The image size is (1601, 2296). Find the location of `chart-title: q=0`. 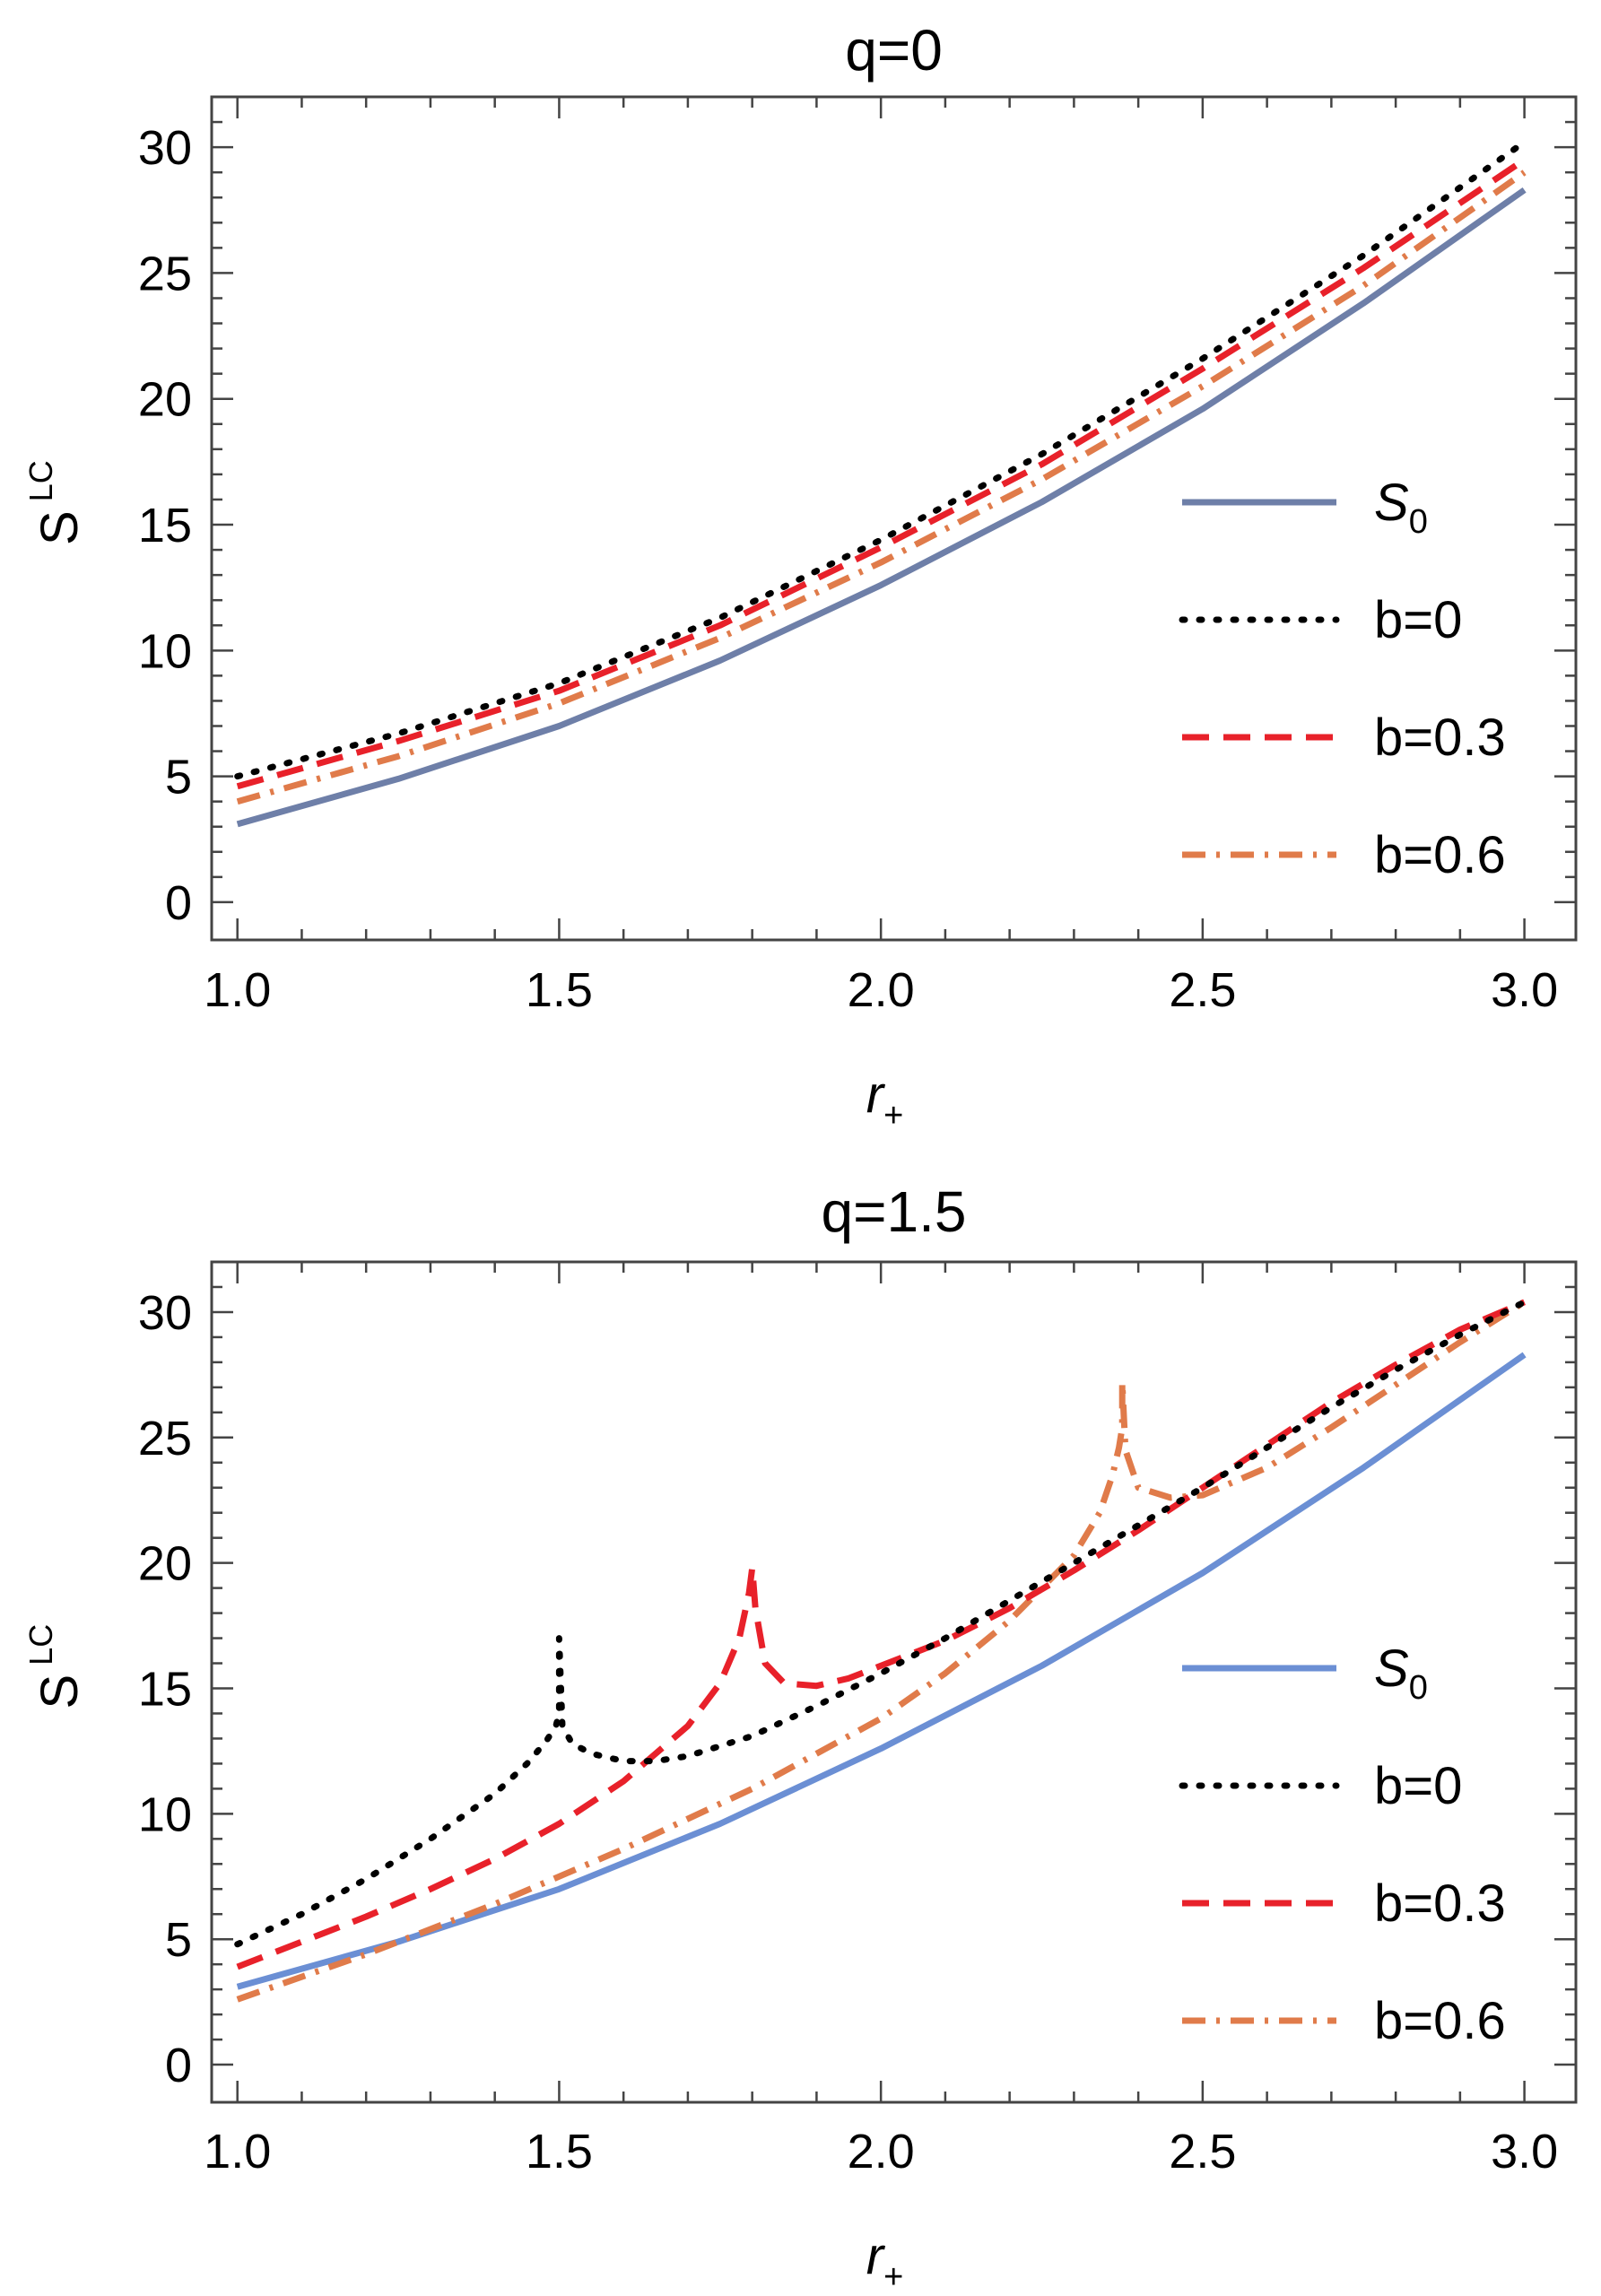

chart-title: q=0 is located at coordinates (894, 50).